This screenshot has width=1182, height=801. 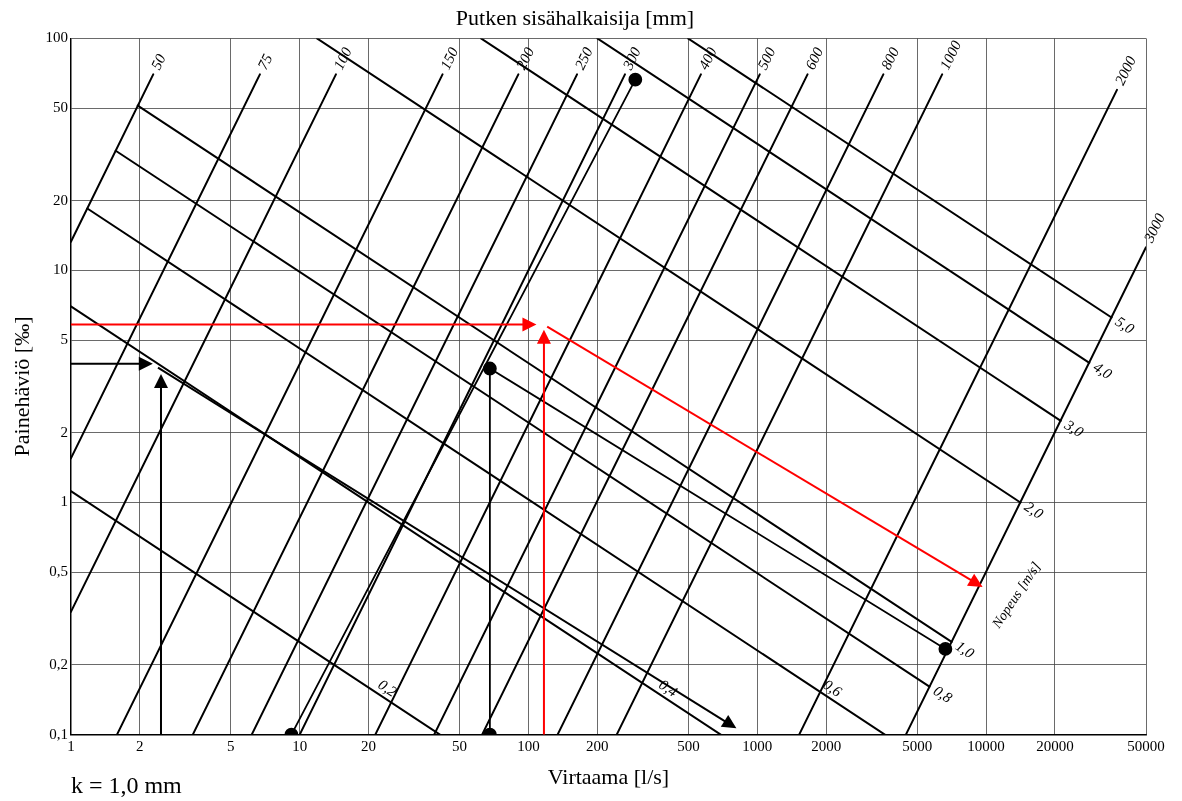 What do you see at coordinates (58, 663) in the screenshot?
I see `y-tick-label: 0,2` at bounding box center [58, 663].